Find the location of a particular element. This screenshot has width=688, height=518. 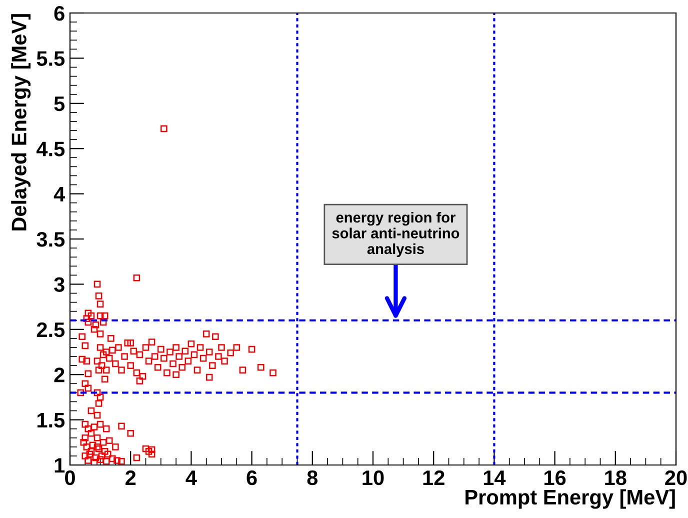

x-tick-label: 0 is located at coordinates (70, 478).